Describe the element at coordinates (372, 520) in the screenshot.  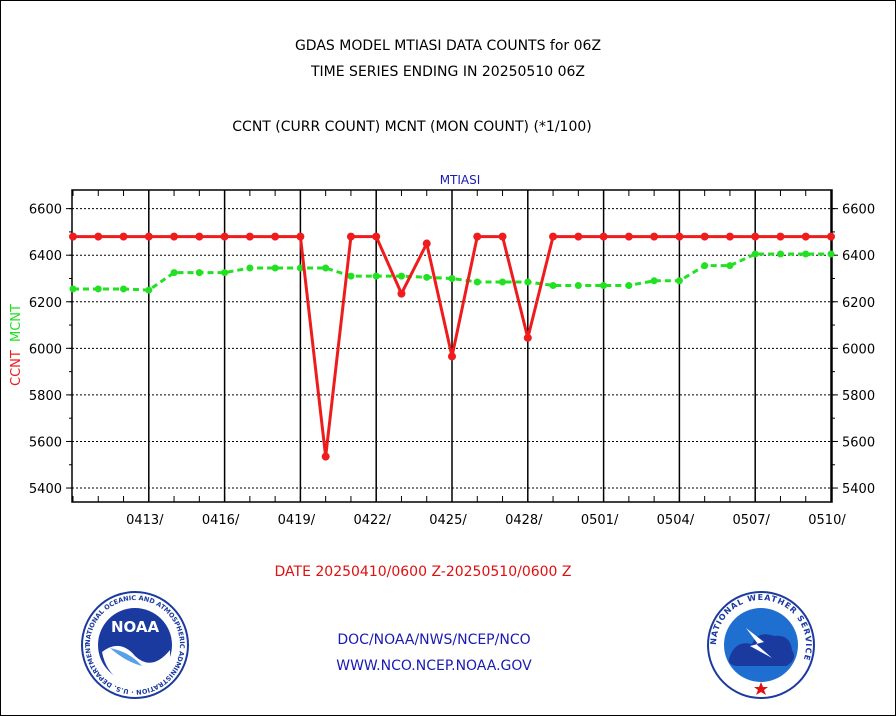
I see `x-tick-label: 0422/` at that location.